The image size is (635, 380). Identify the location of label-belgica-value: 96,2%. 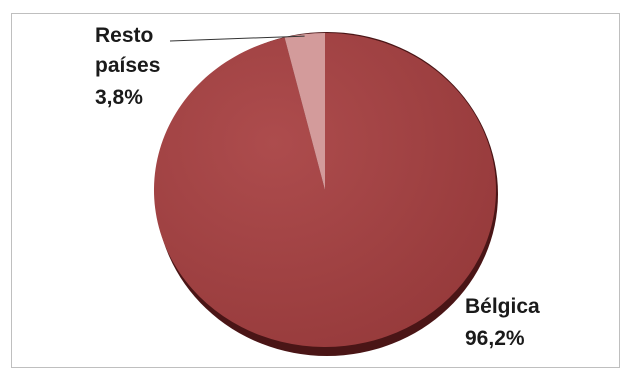
(495, 338).